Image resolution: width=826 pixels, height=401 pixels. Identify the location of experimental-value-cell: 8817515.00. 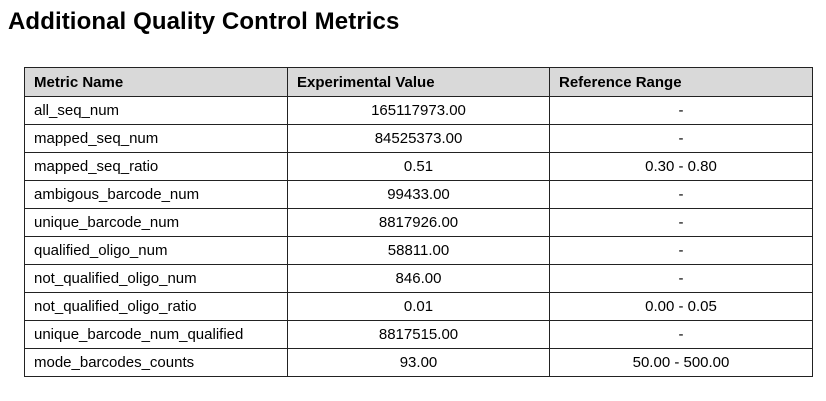
(418, 334).